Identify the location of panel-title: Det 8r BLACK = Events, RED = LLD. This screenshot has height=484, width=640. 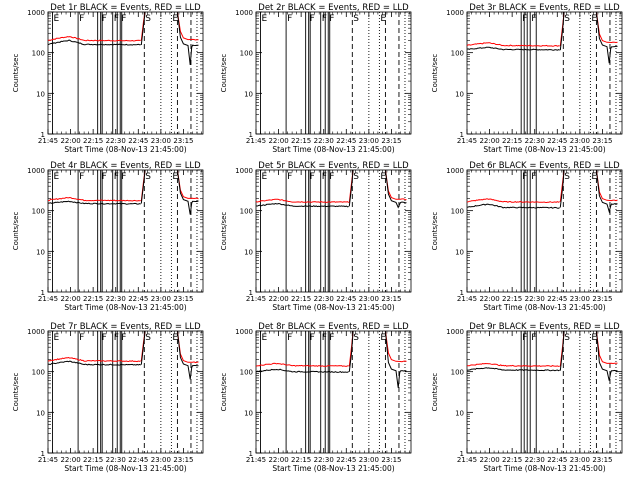
(333, 327).